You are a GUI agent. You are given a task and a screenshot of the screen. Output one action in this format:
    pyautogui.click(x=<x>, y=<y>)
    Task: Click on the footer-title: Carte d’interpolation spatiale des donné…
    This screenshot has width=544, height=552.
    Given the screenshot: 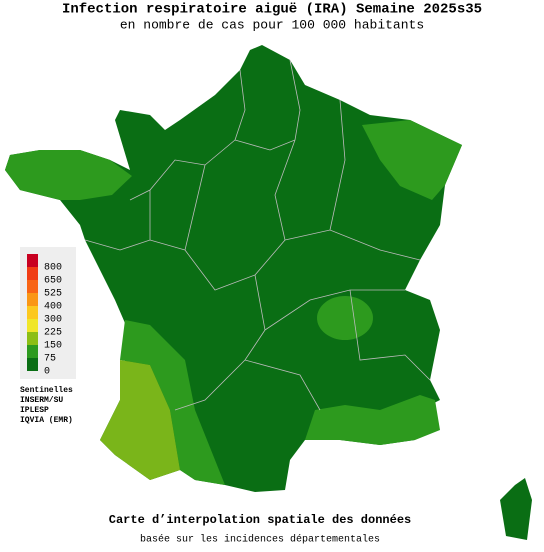 What is the action you would take?
    pyautogui.click(x=260, y=520)
    